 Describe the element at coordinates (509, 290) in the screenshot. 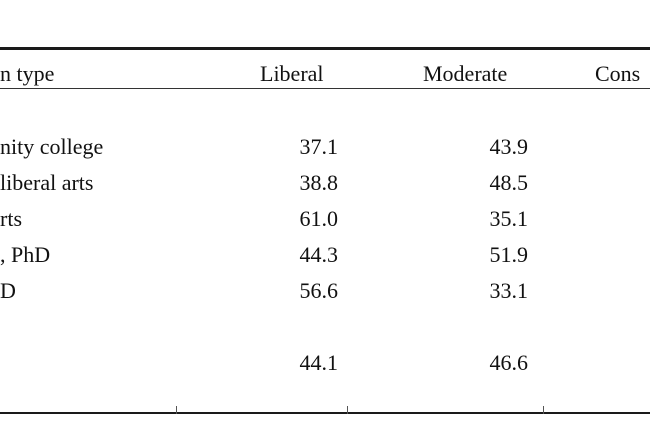

I see `row-moderate-value: 33.1` at that location.